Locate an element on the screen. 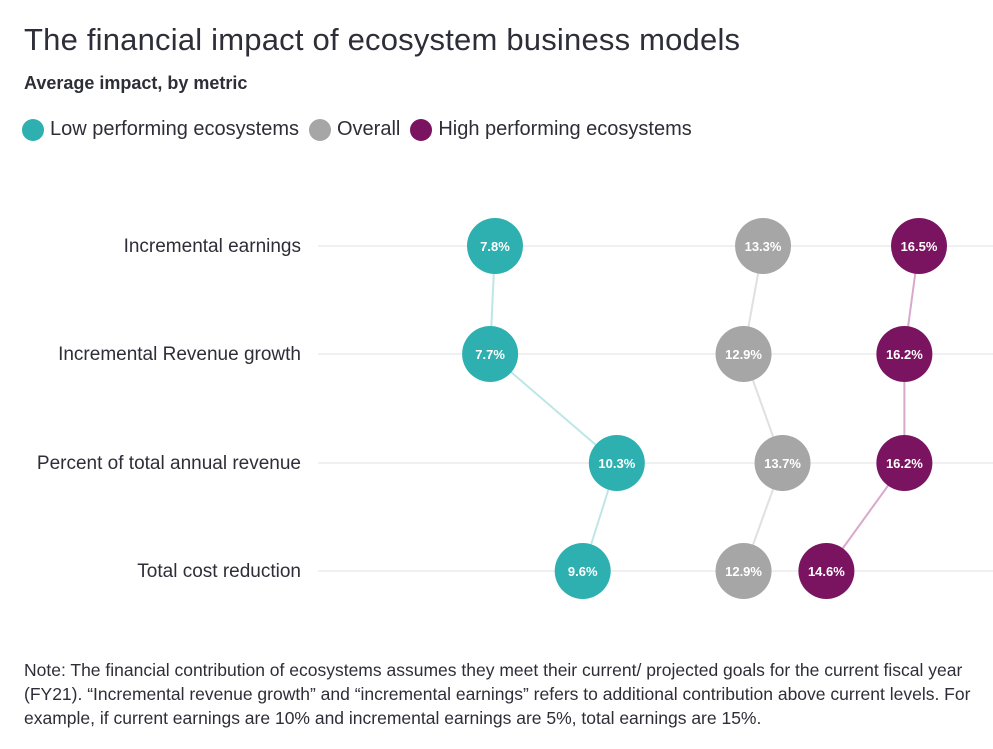 The width and height of the screenshot is (993, 749). legend-item-high: High performing ecosystems is located at coordinates (551, 129).